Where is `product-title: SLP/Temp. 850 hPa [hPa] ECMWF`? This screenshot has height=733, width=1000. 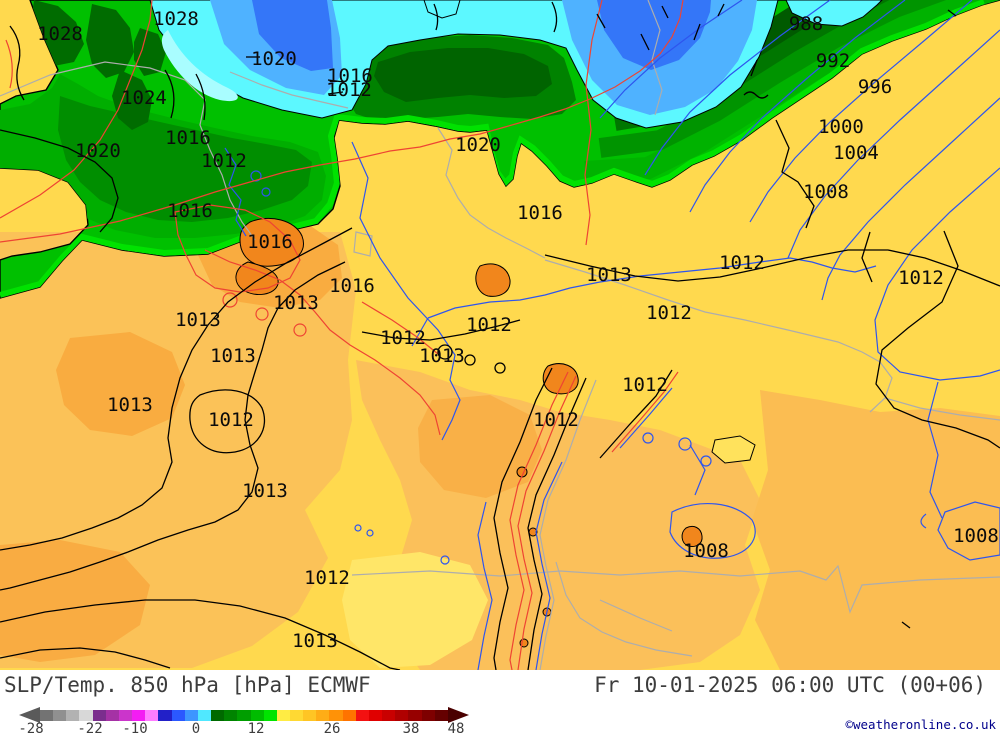 product-title: SLP/Temp. 850 hPa [hPa] ECMWF is located at coordinates (187, 685).